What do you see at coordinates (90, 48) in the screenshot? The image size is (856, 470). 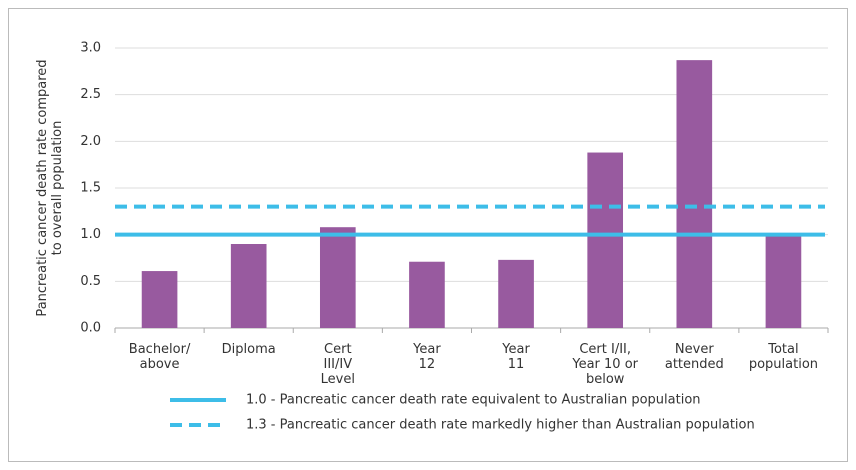 I see `y-tick-label: 3.0` at bounding box center [90, 48].